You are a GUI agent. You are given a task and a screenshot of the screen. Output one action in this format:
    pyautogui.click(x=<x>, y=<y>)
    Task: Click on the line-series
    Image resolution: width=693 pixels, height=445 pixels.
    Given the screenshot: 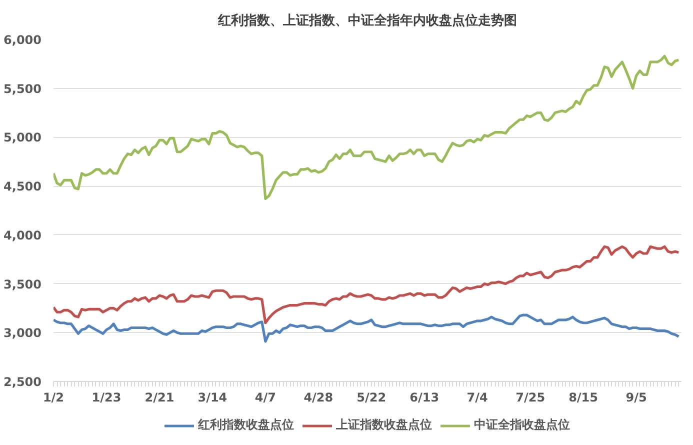 What is the action you would take?
    pyautogui.click(x=367, y=328)
    